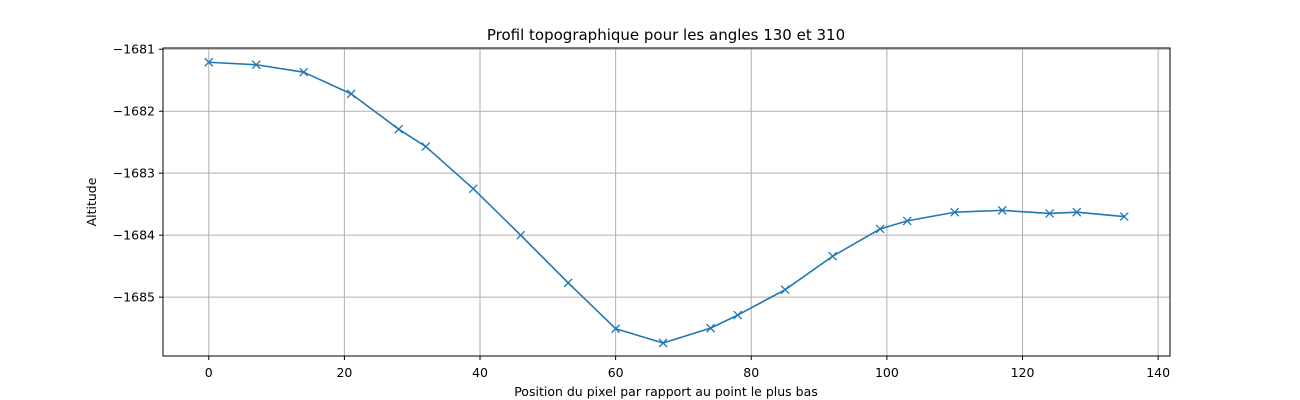  What do you see at coordinates (209, 372) in the screenshot?
I see `x-tick-label: 0` at bounding box center [209, 372].